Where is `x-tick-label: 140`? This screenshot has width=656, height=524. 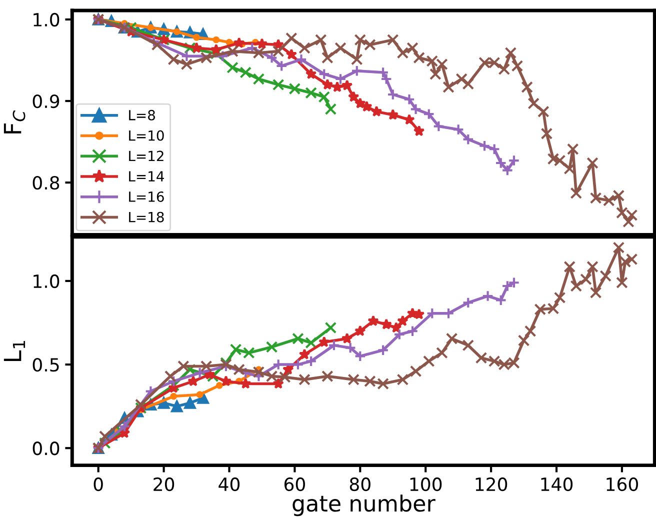
x-tick-label: 140 is located at coordinates (557, 484).